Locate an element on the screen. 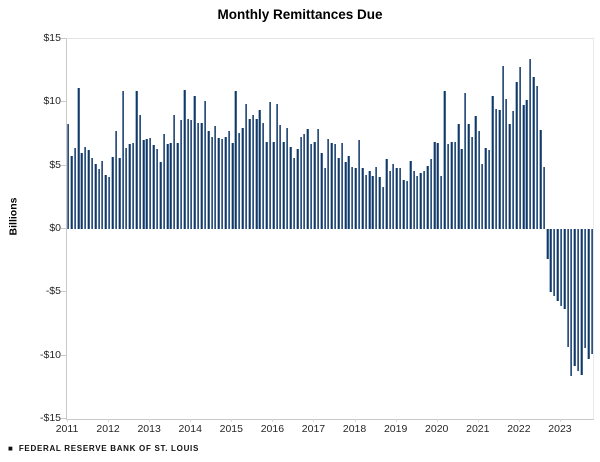  x-tick-label: 2017 is located at coordinates (313, 429).